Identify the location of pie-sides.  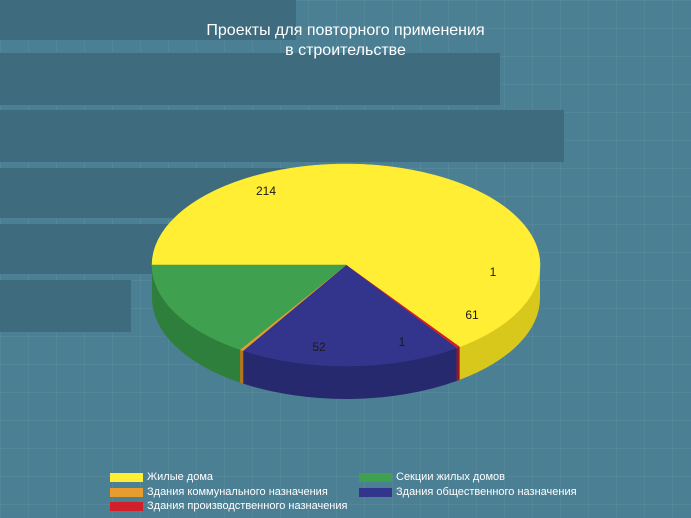
(346, 332).